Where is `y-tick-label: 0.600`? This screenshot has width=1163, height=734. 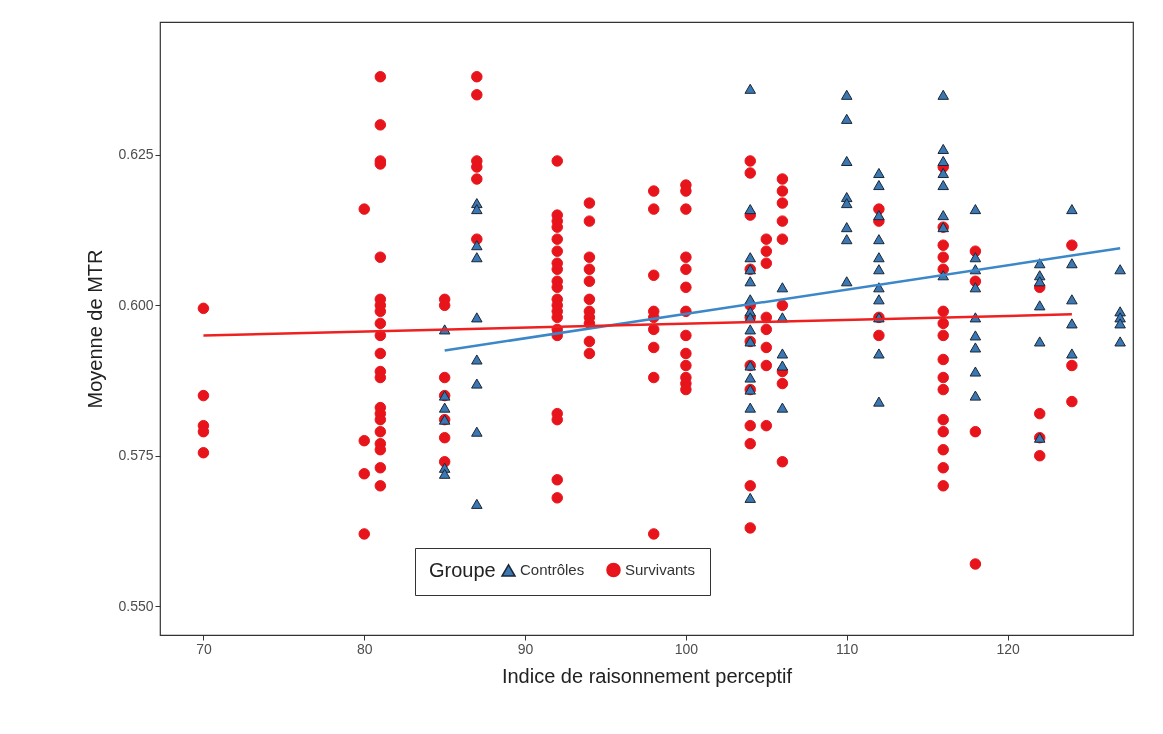
y-tick-label: 0.600 is located at coordinates (136, 304).